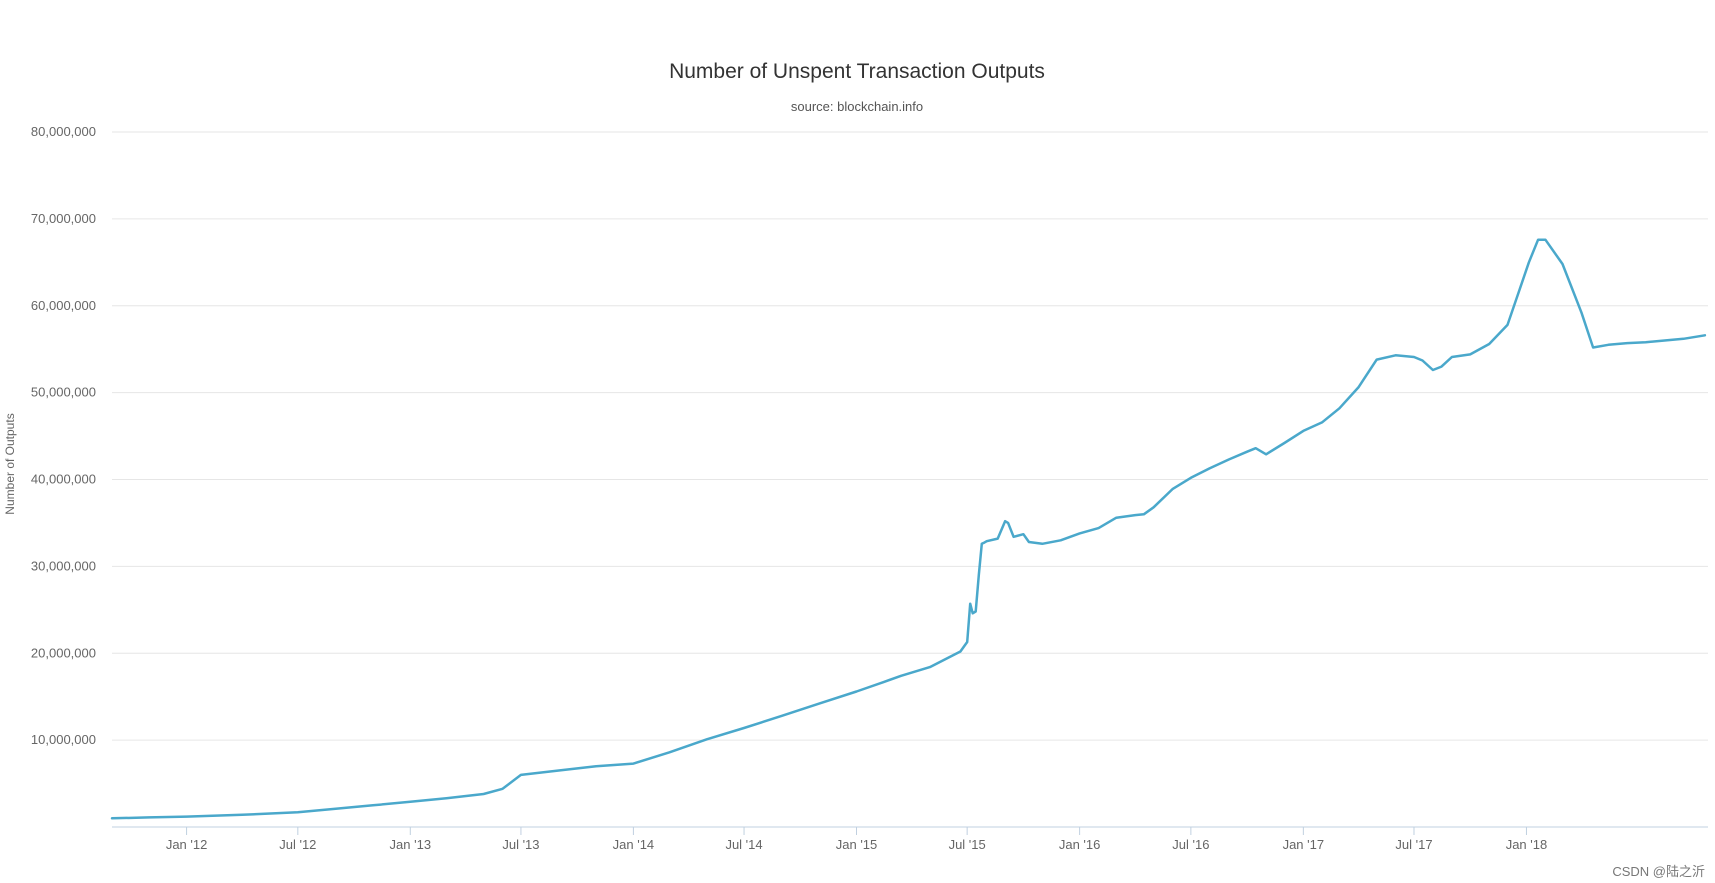  I want to click on x-tick-label: Jan '15, so click(857, 844).